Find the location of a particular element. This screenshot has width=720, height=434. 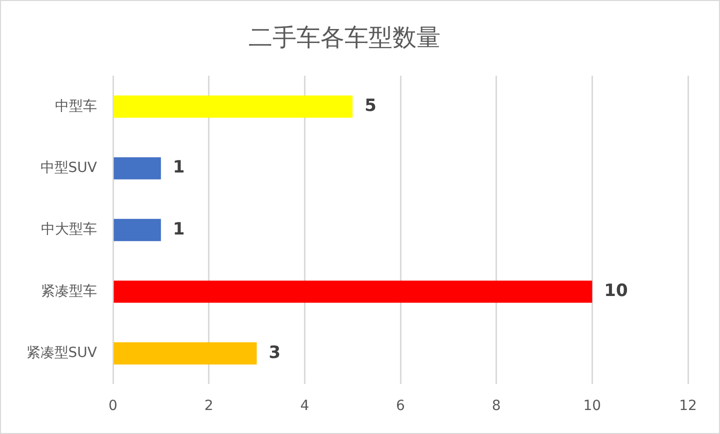

x-tick-label: 2 is located at coordinates (209, 406).